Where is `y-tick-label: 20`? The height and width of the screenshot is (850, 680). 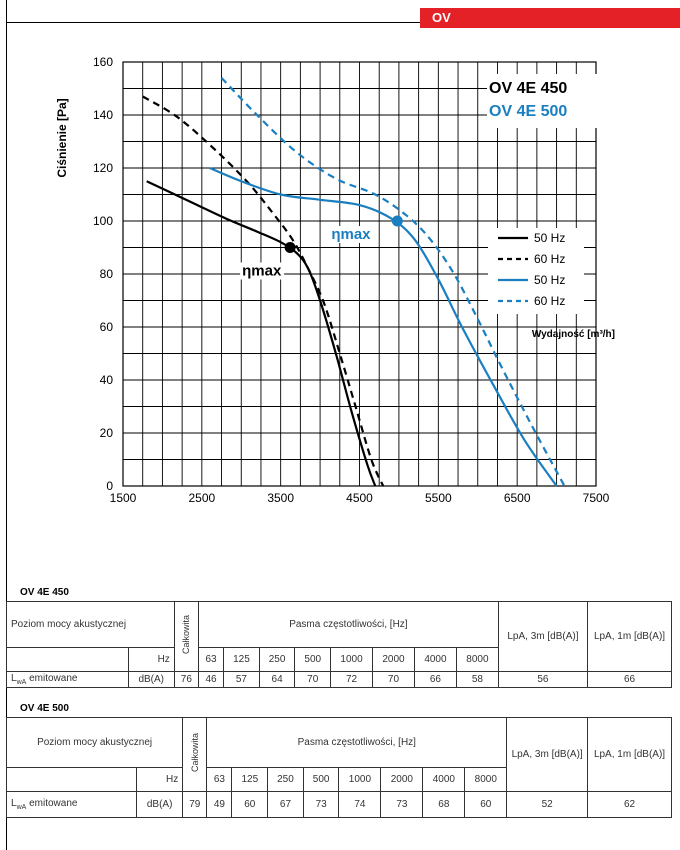
y-tick-label: 20 is located at coordinates (107, 433).